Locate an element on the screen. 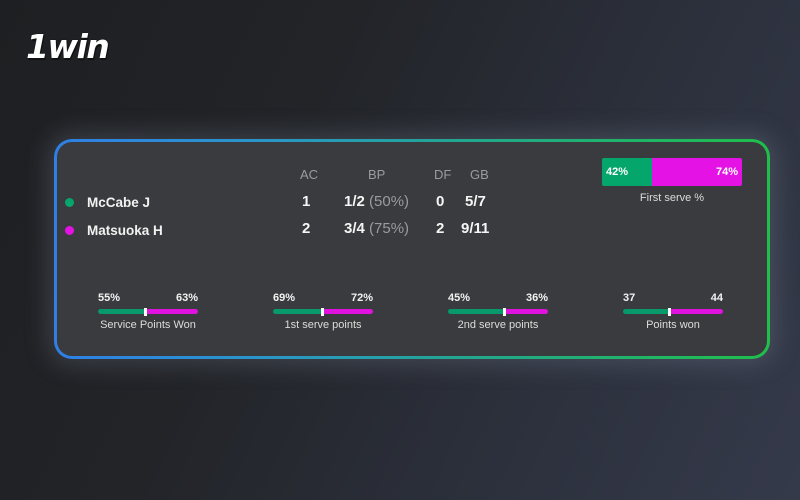 This screenshot has width=800, height=500. col-header-df: DF is located at coordinates (443, 174).